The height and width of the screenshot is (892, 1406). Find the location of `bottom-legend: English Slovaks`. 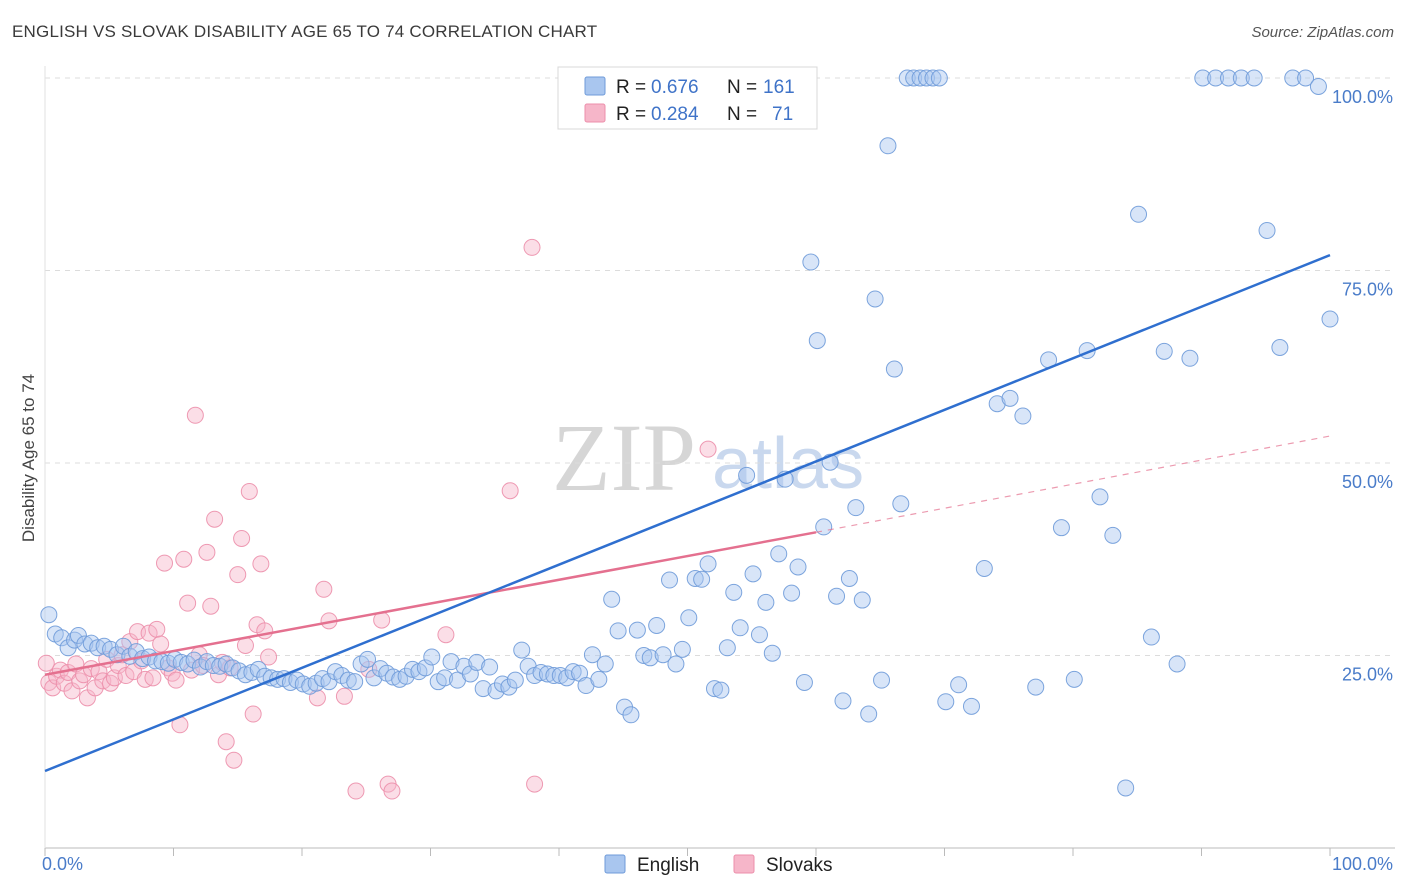

bottom-legend: English Slovaks is located at coordinates (718, 865).